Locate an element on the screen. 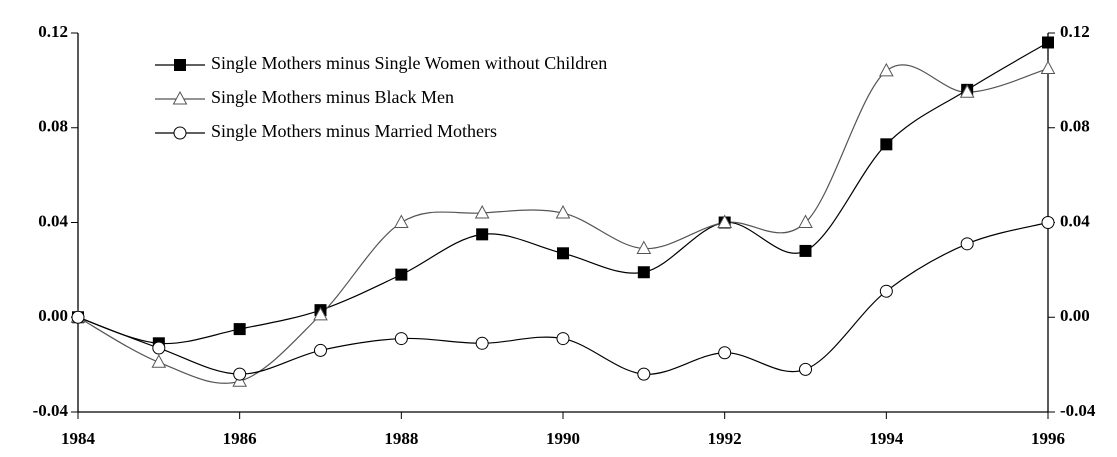 The height and width of the screenshot is (457, 1117). y-tick-label: 0.00 is located at coordinates (53, 315).